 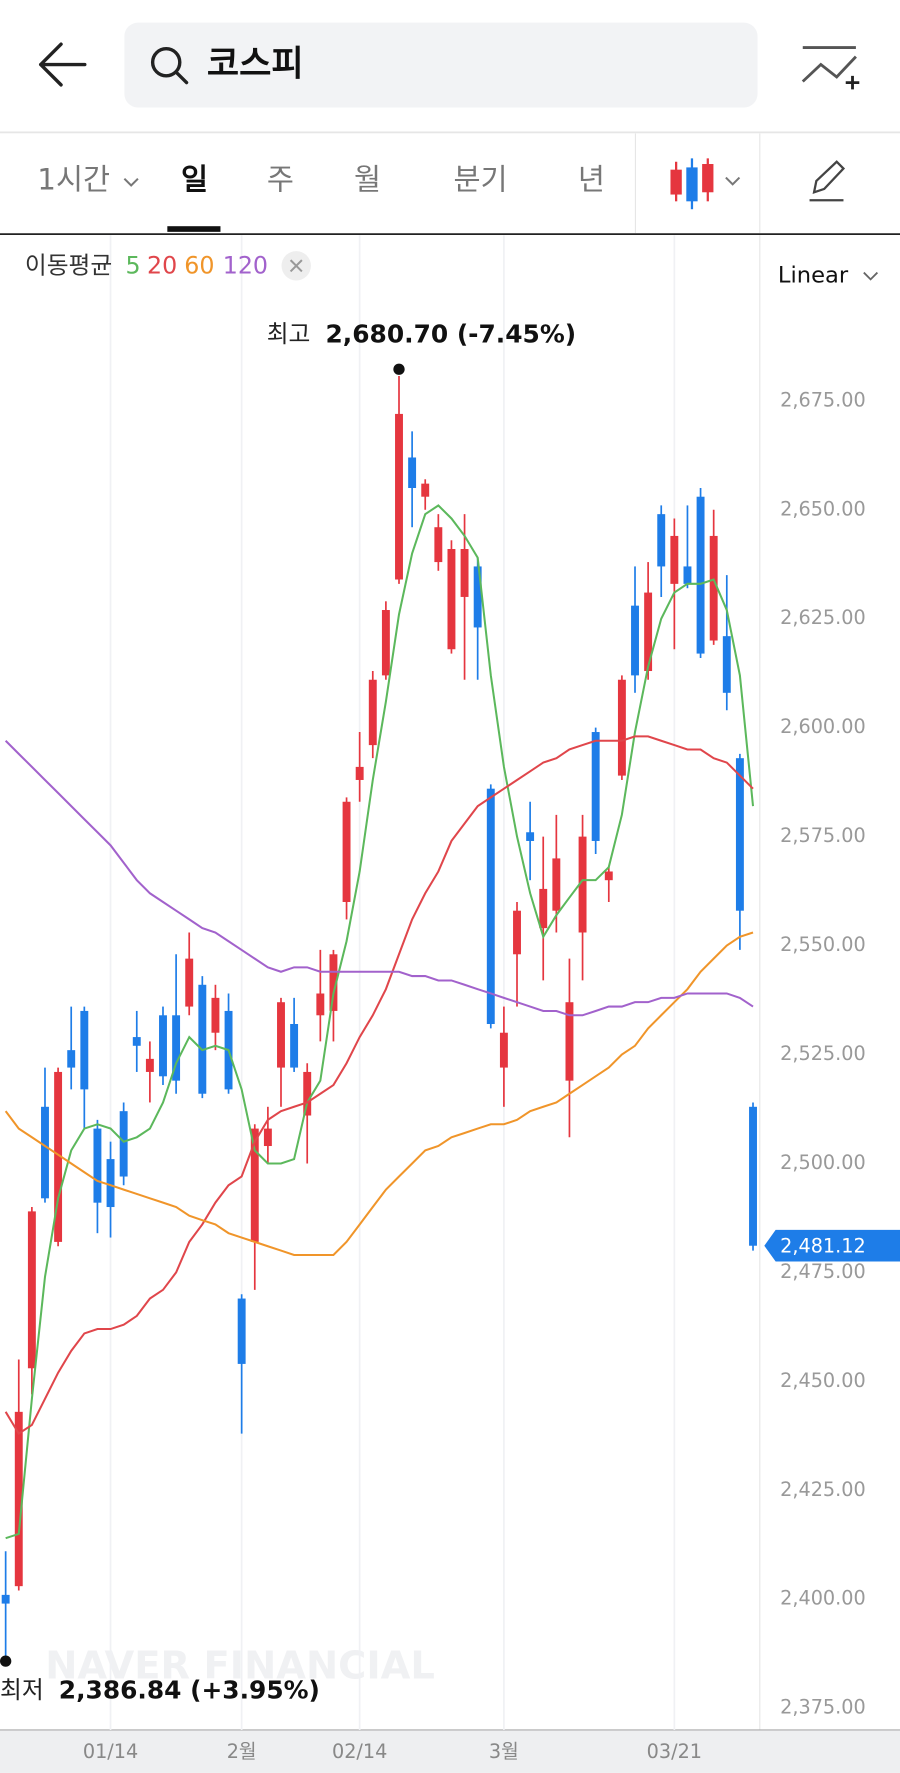 What do you see at coordinates (852, 82) in the screenshot?
I see `compare-plus` at bounding box center [852, 82].